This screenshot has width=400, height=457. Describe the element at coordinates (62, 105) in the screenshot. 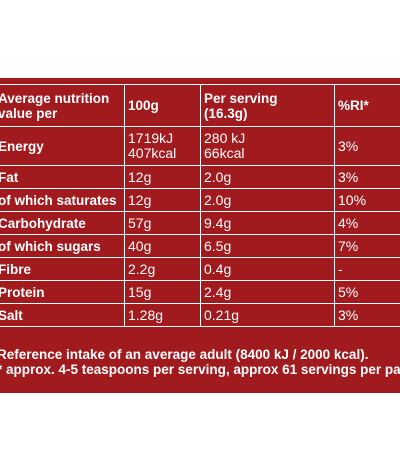

I see `header-nutrition-label: Average nutrition value per` at that location.